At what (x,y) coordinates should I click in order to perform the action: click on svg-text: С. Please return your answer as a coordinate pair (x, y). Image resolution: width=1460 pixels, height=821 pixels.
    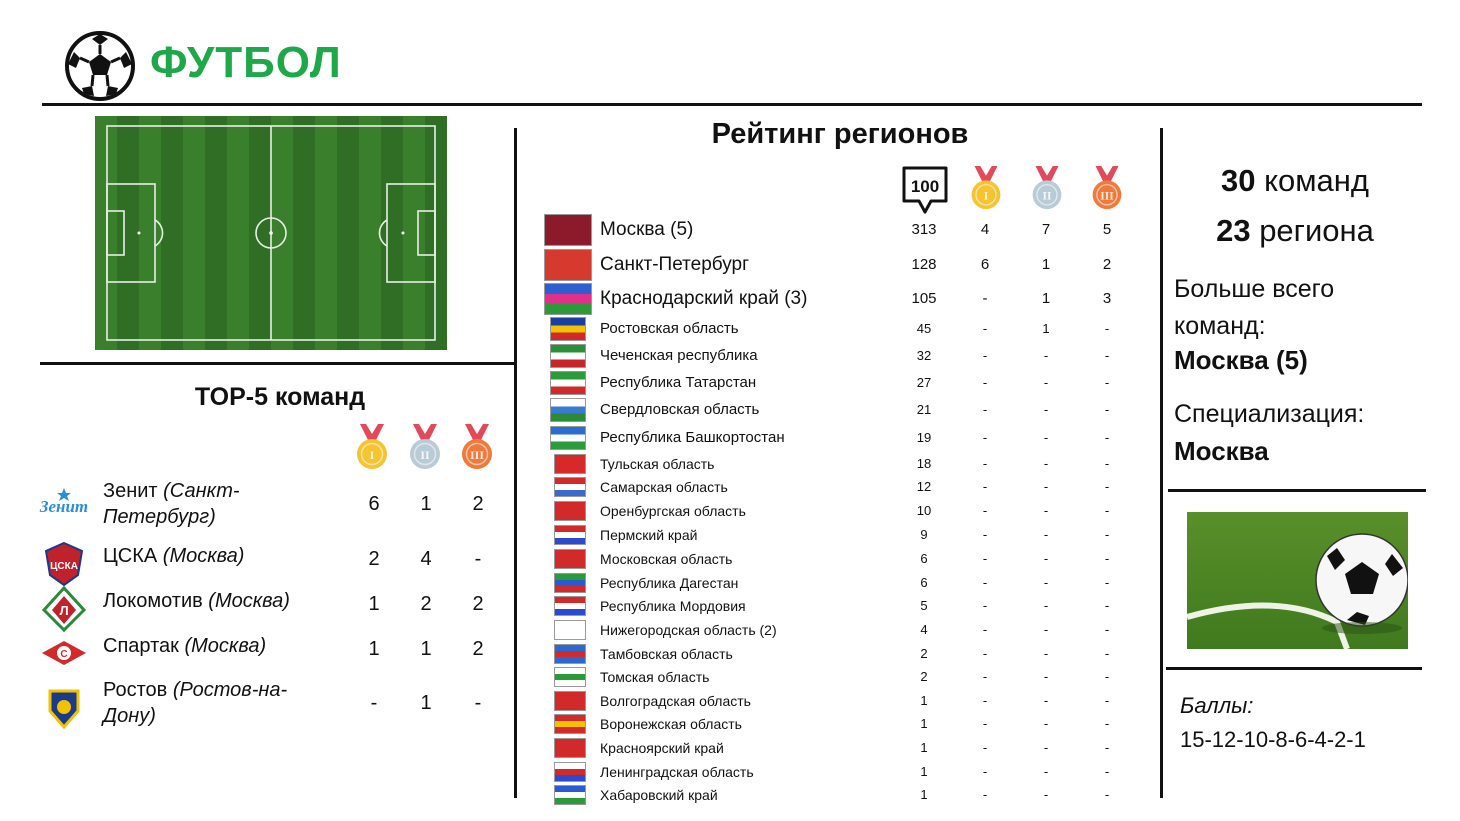
    Looking at the image, I should click on (63, 654).